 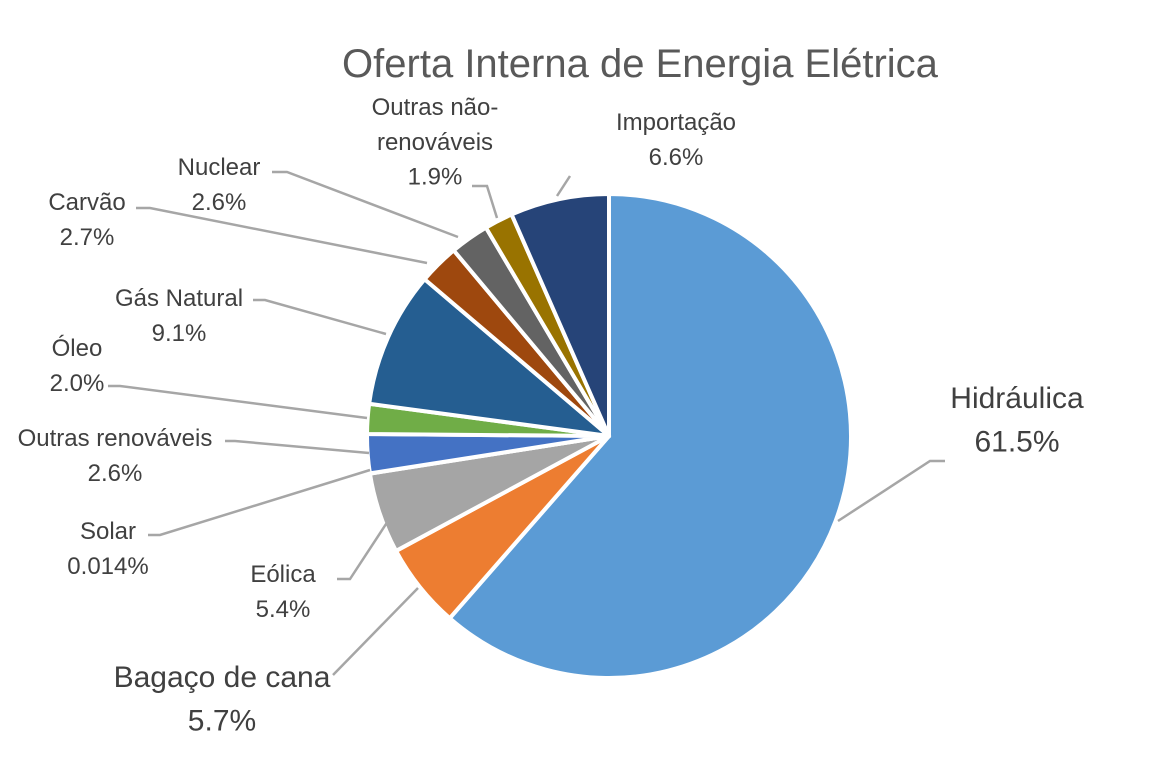 What do you see at coordinates (676, 140) in the screenshot?
I see `data-label-importacao: Importação 6.6%` at bounding box center [676, 140].